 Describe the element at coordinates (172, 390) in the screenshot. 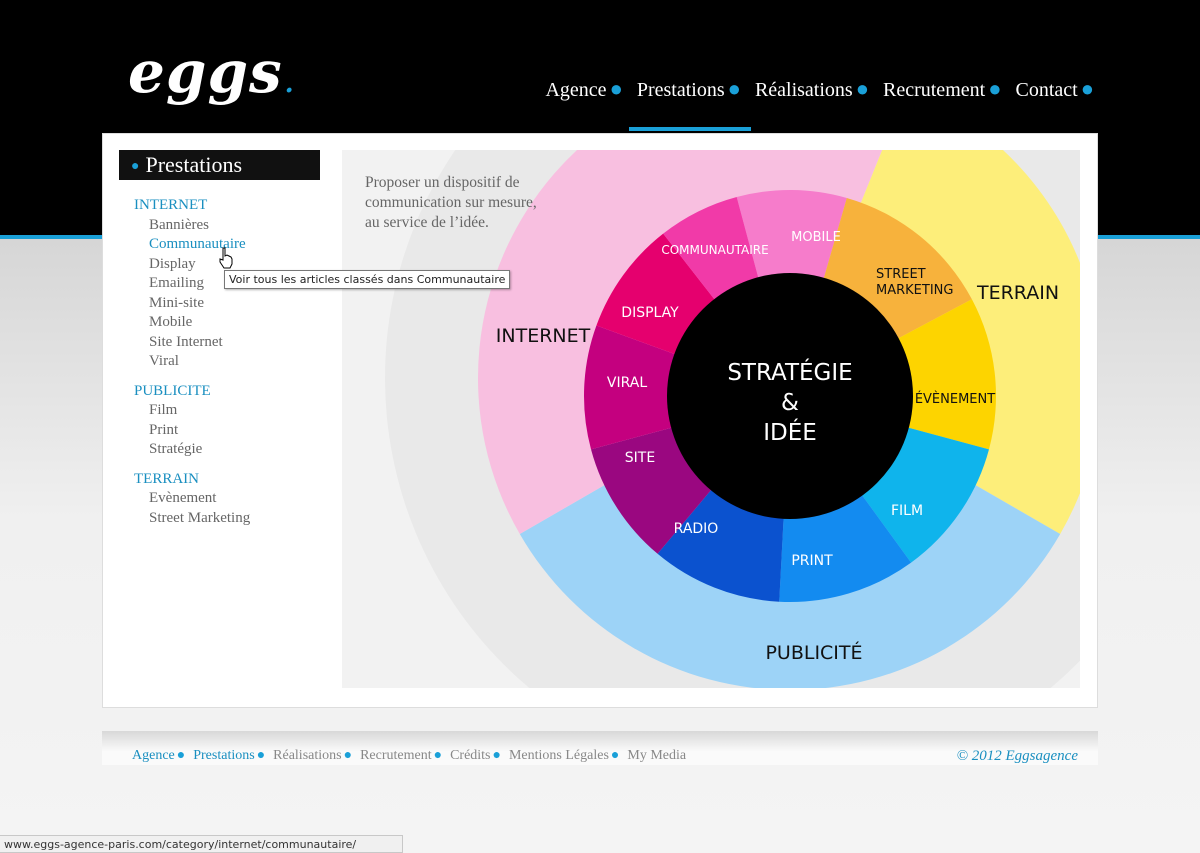

I see `category-publicite: PUBLICITE` at that location.